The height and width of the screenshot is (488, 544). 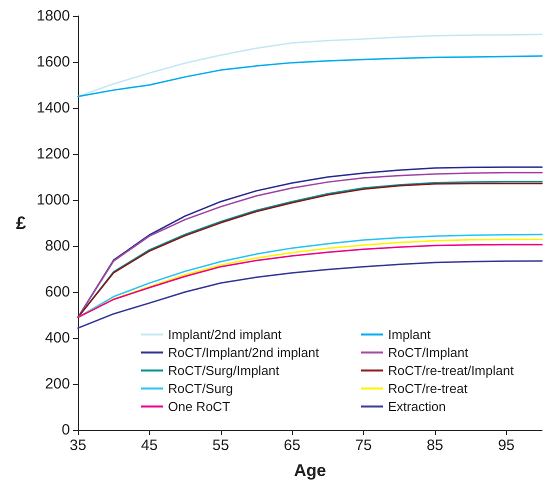 What do you see at coordinates (363, 445) in the screenshot?
I see `x-tick-label: 75` at bounding box center [363, 445].